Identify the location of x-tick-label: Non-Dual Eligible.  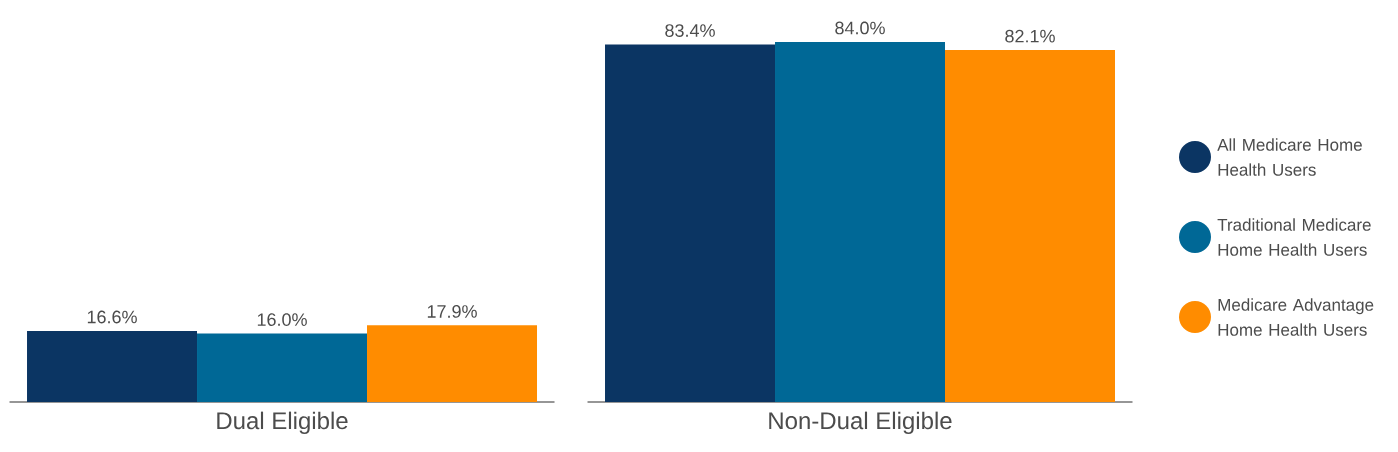
(860, 422).